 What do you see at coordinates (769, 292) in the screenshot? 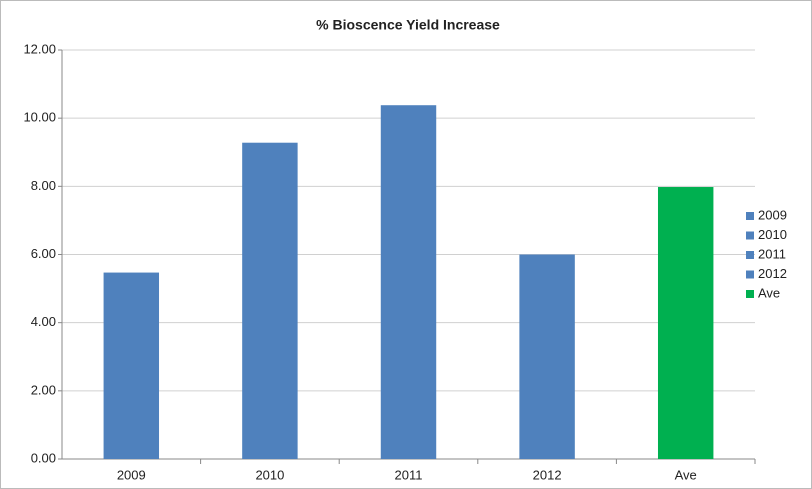
I see `legend-label: Ave` at bounding box center [769, 292].